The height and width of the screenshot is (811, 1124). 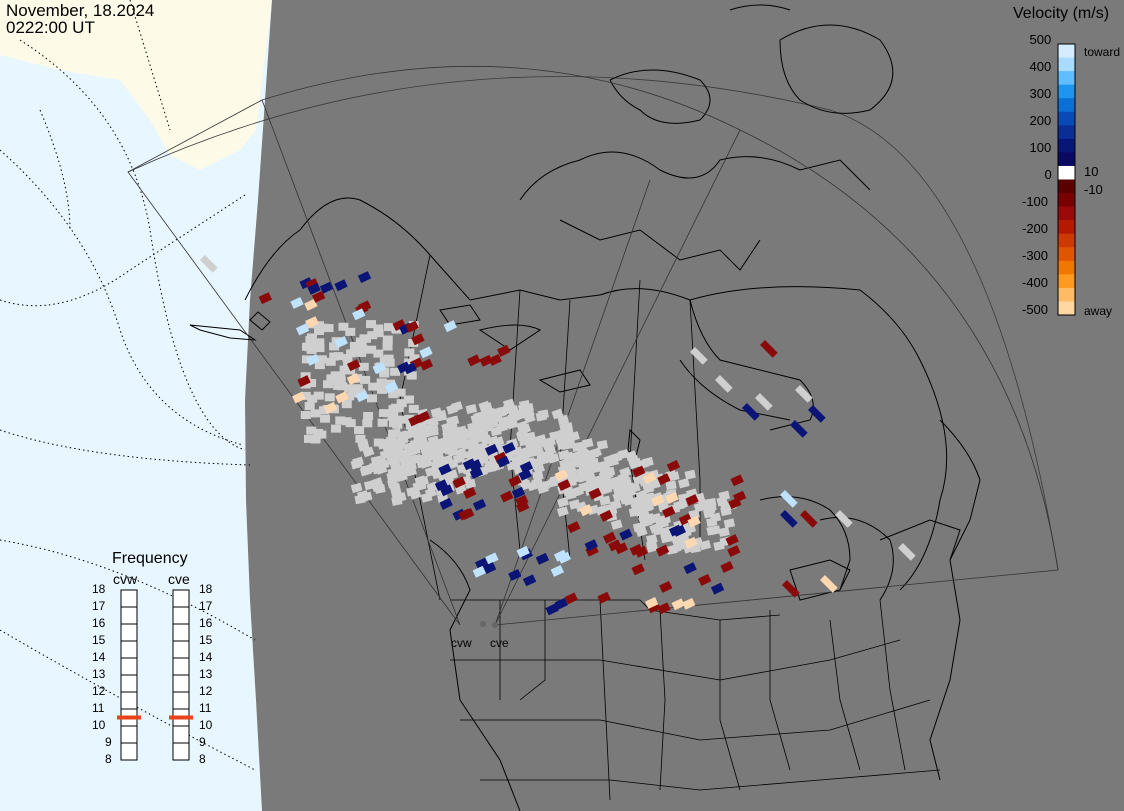 I want to click on velocity-tick: 10, so click(x=1091, y=171).